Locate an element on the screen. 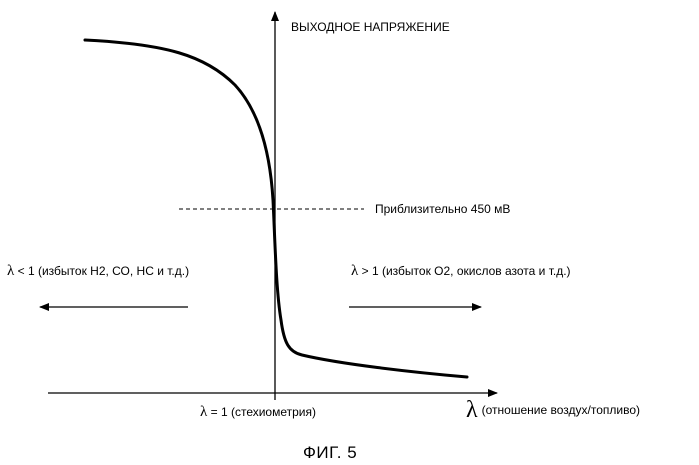  x-axis-label: λ (отношение воздух/топливо) is located at coordinates (553, 410).